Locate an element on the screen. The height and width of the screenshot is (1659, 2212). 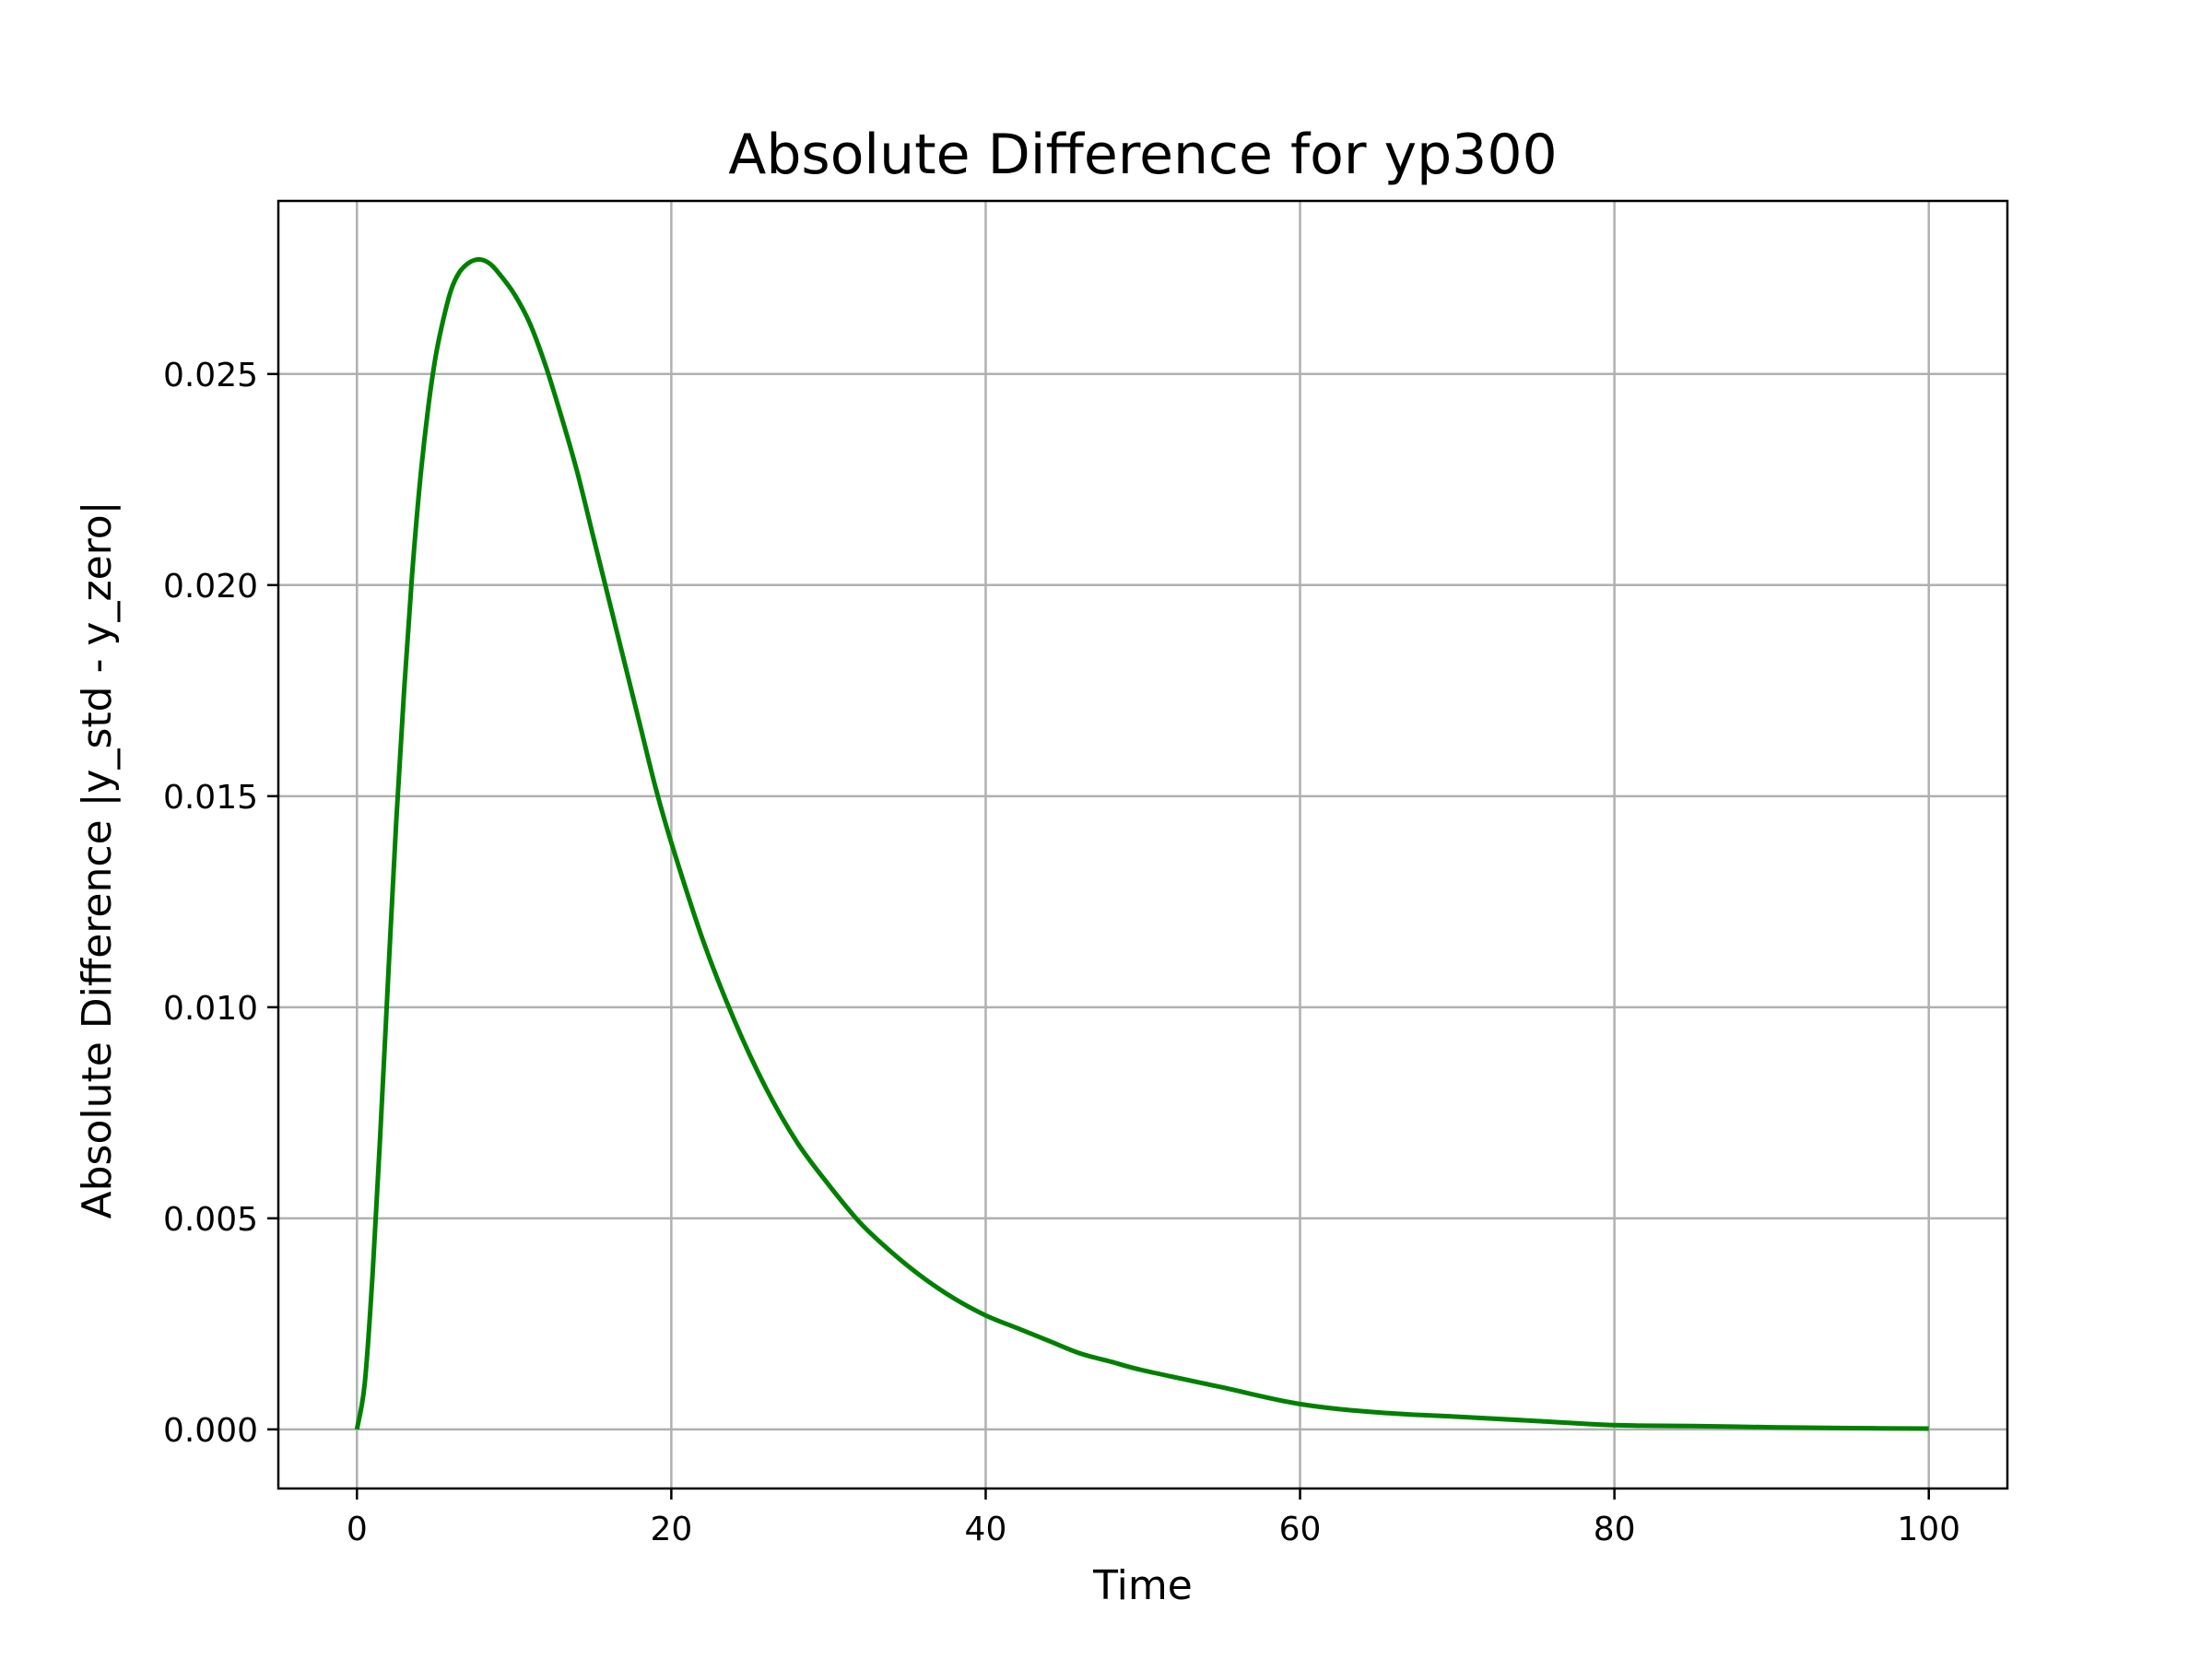
y-axis-ticks: 0.000 0.005 0.010 0.015 0.020 0.025 is located at coordinates (220, 903).